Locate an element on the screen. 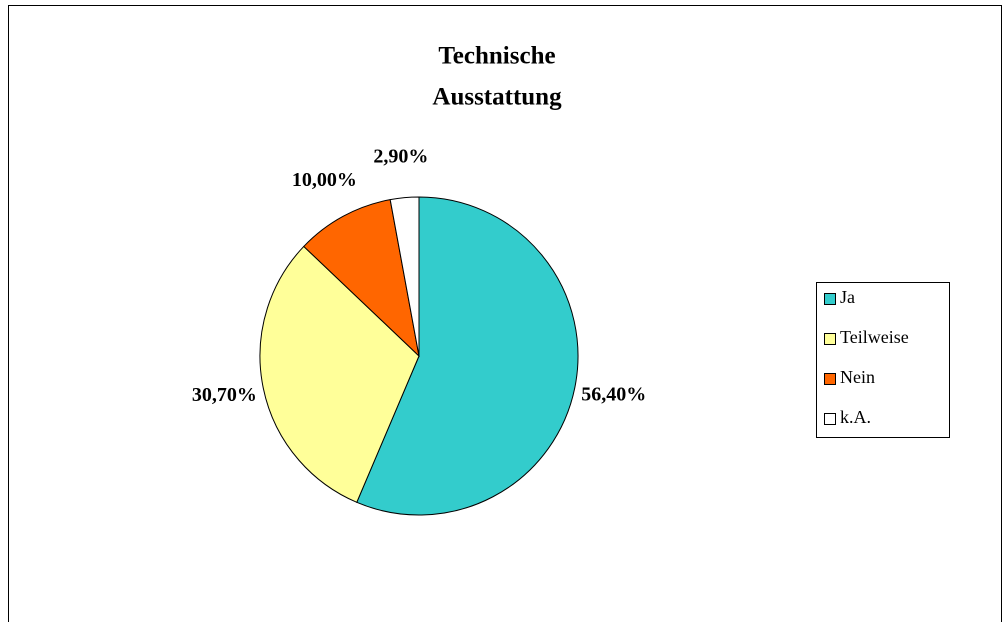 The width and height of the screenshot is (1003, 622). data-label: 56,40% is located at coordinates (613, 394).